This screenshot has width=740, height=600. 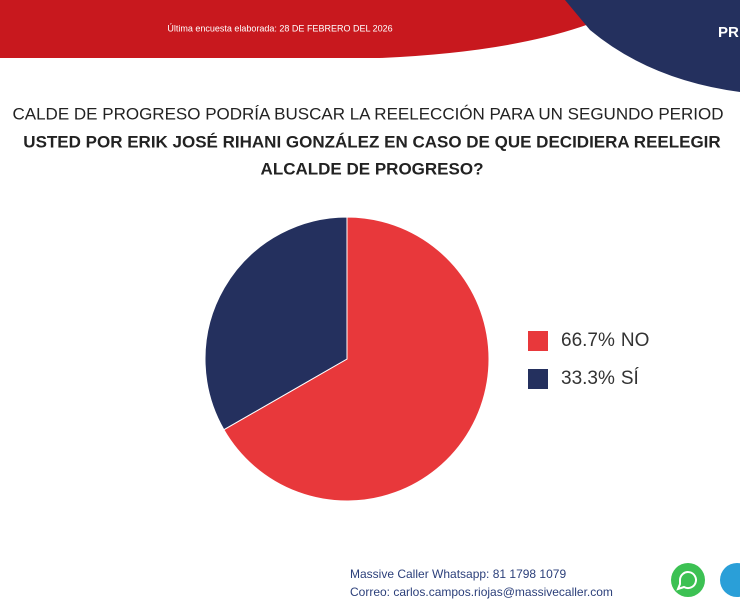 I want to click on telegram-icon, so click(x=730, y=580).